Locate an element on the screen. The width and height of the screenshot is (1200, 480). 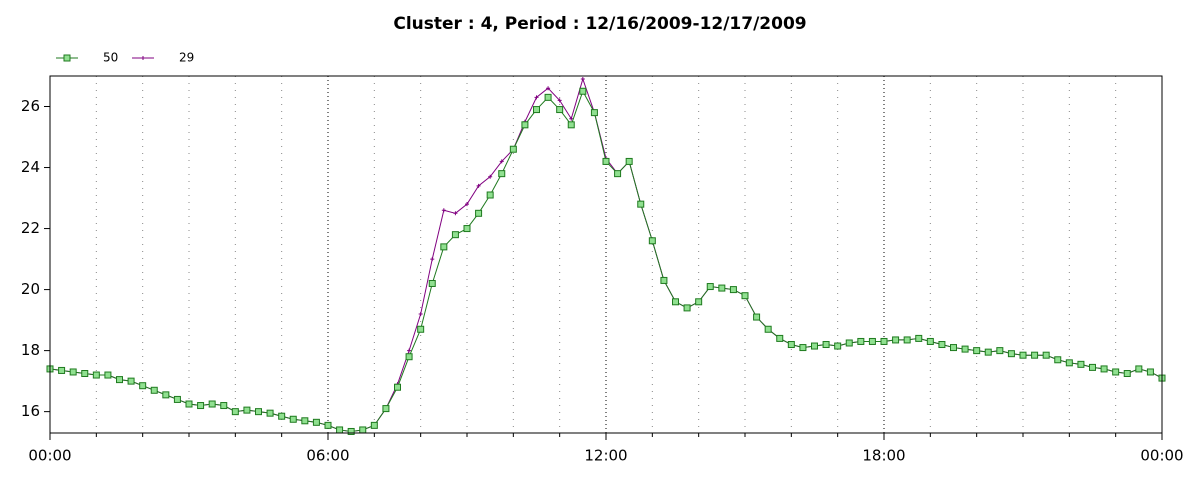
x-tick-label: 06:00 is located at coordinates (327, 456).